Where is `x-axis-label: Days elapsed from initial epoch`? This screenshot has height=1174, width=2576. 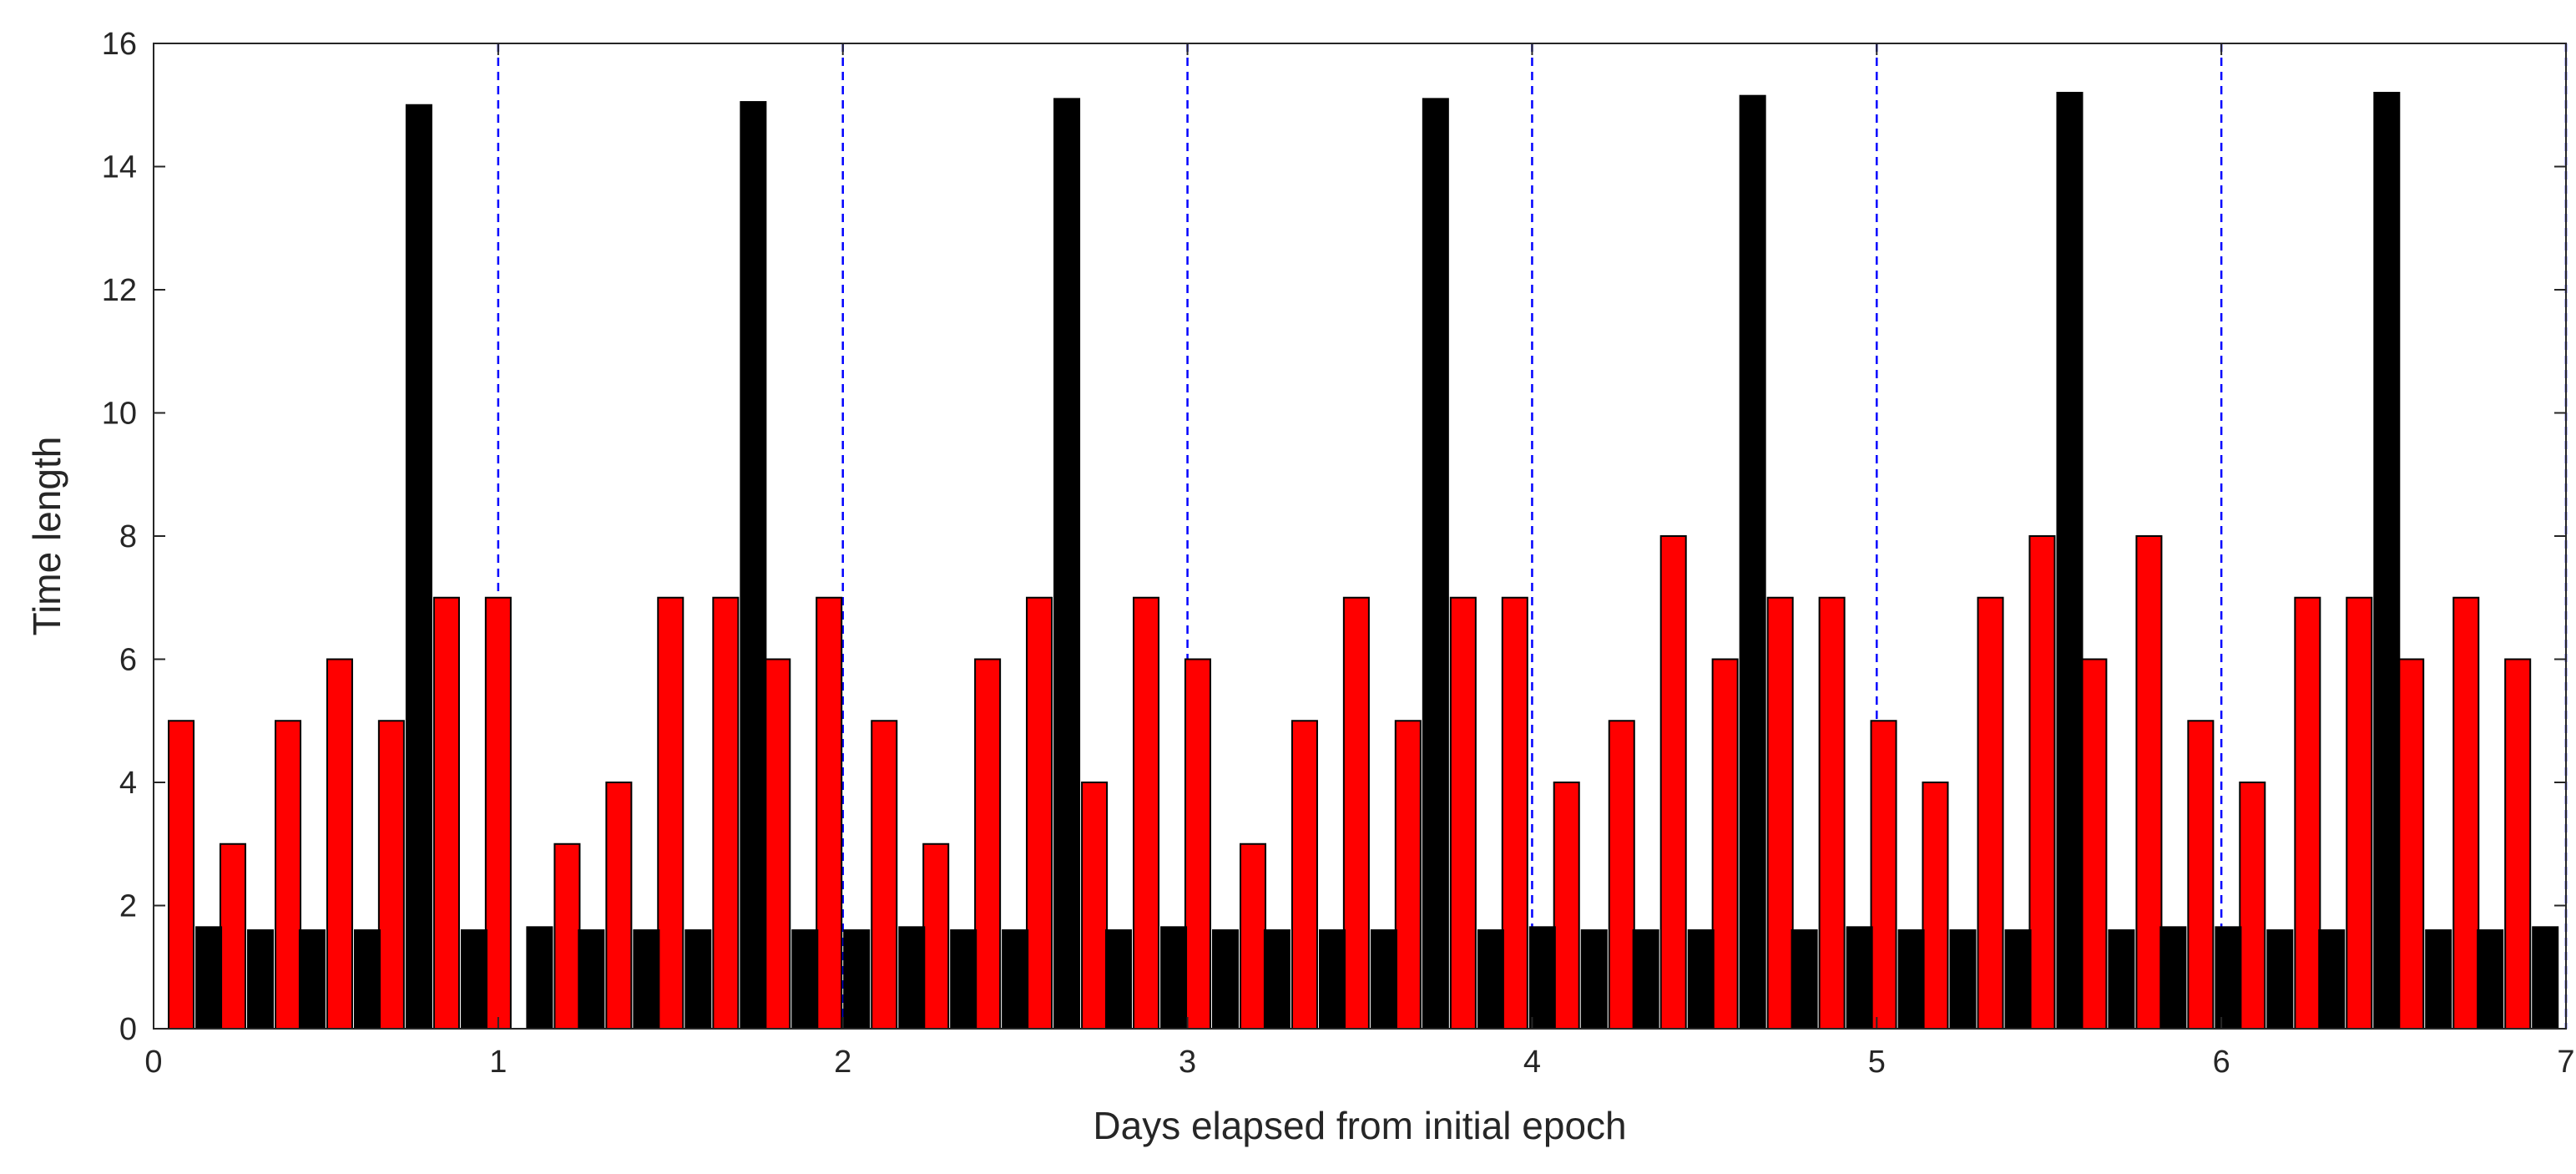
x-axis-label: Days elapsed from initial epoch is located at coordinates (1359, 1125).